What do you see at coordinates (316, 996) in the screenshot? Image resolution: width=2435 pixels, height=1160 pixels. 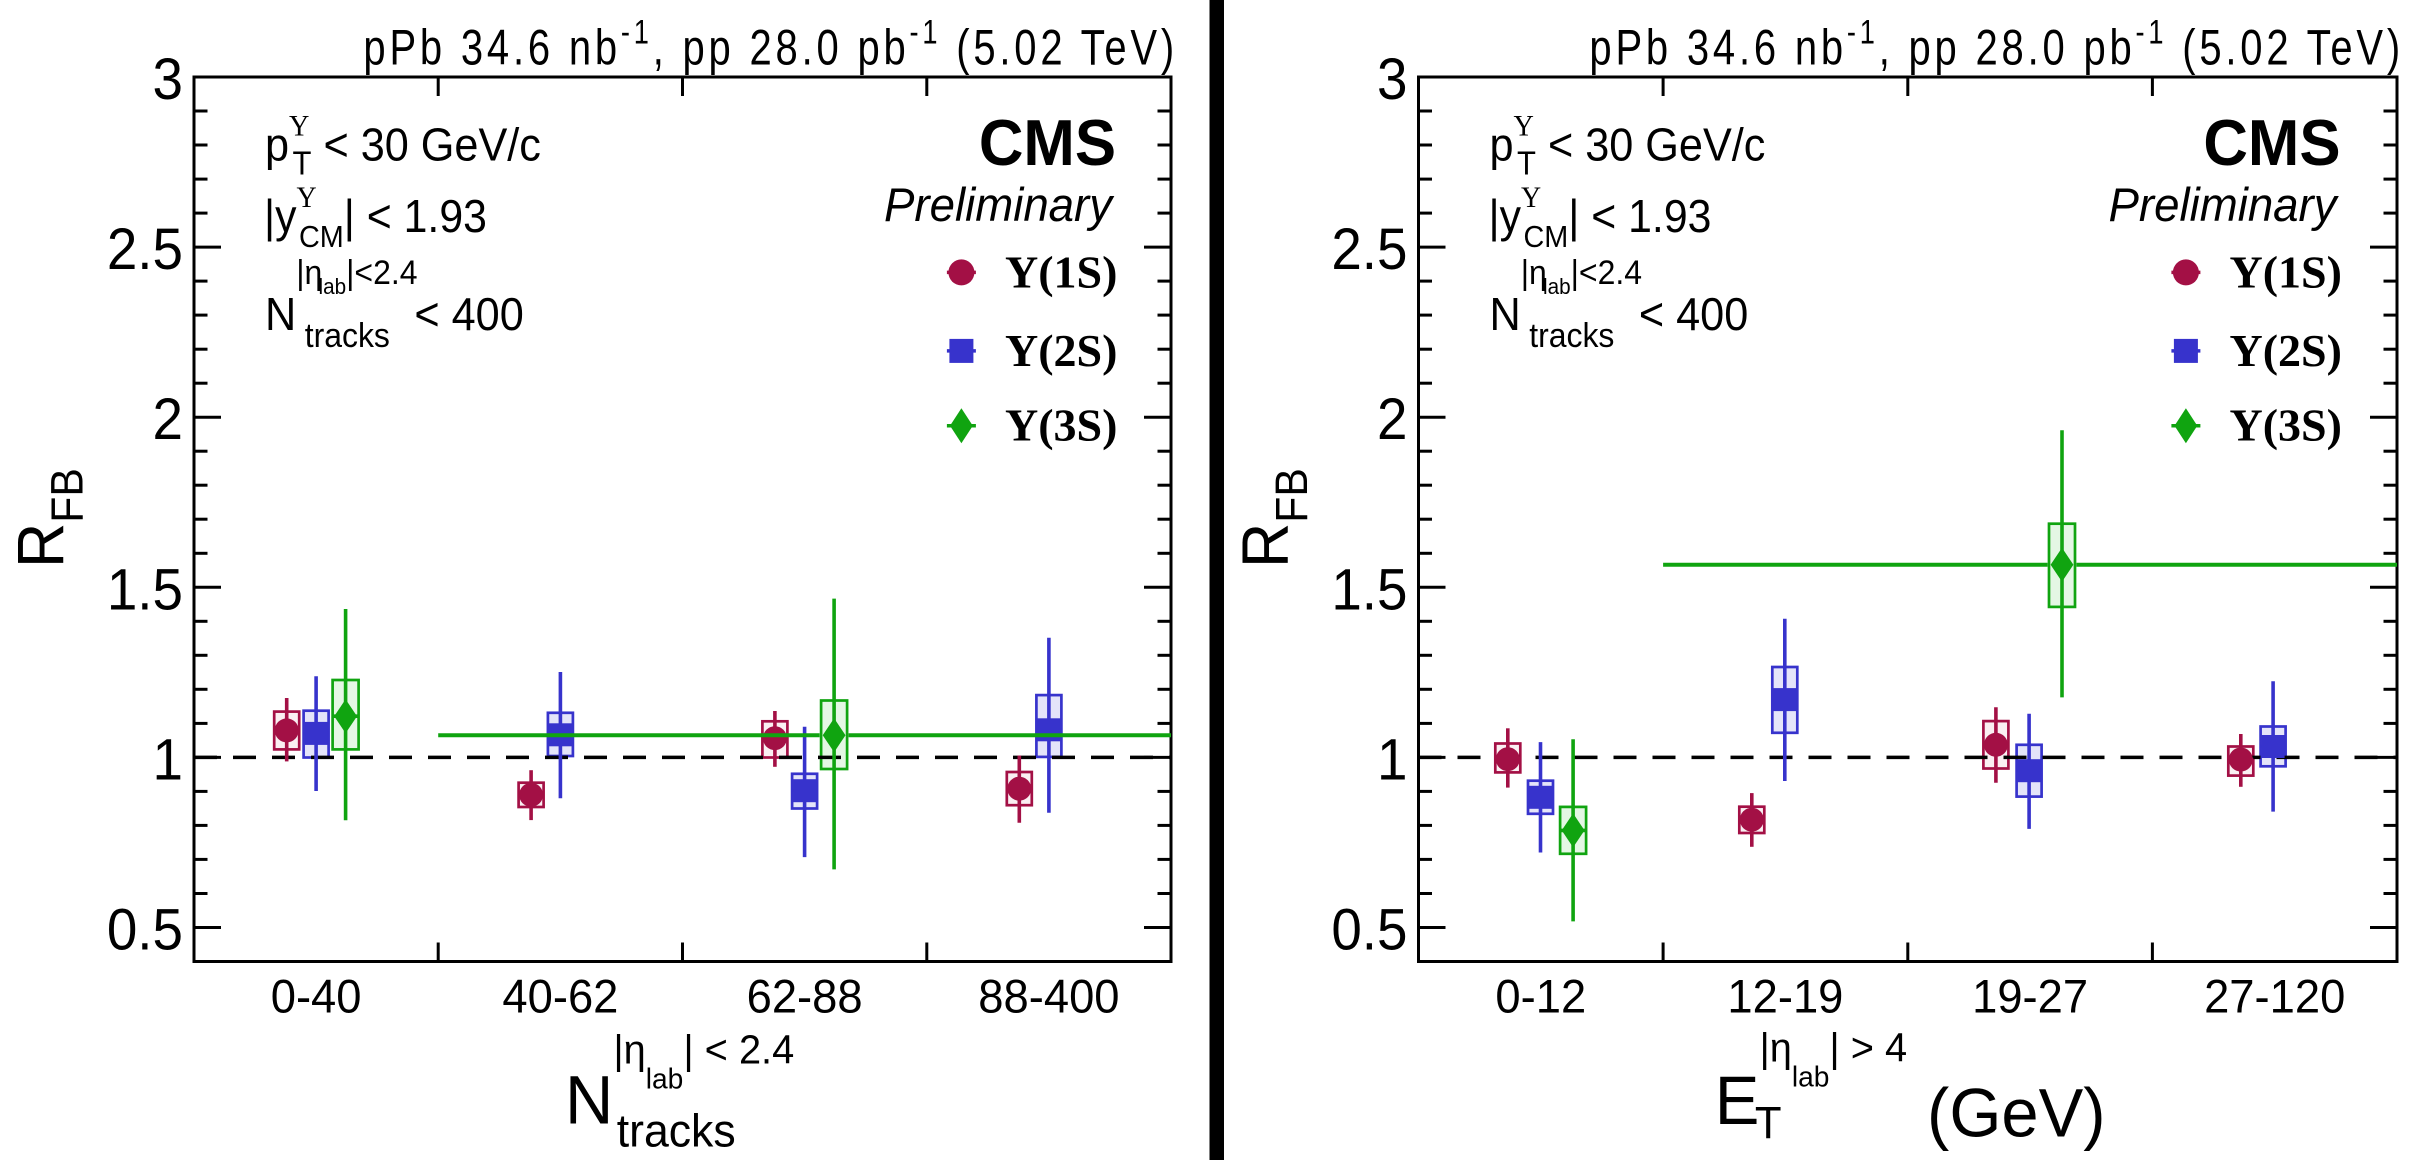 I see `svg-text: 0-40` at bounding box center [316, 996].